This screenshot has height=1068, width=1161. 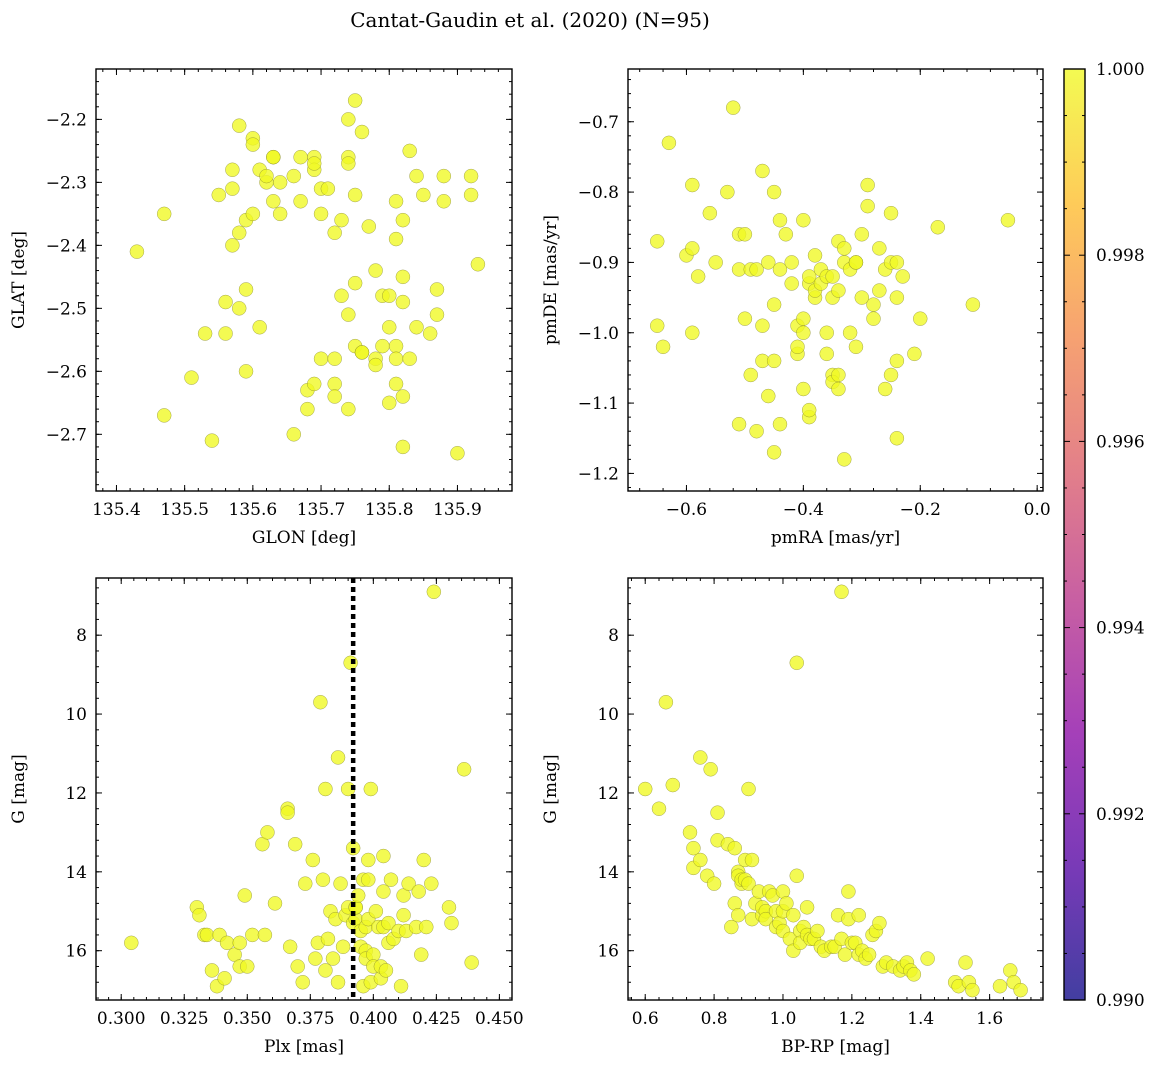 I want to click on x-tick-label: 135.6, so click(x=253, y=510).